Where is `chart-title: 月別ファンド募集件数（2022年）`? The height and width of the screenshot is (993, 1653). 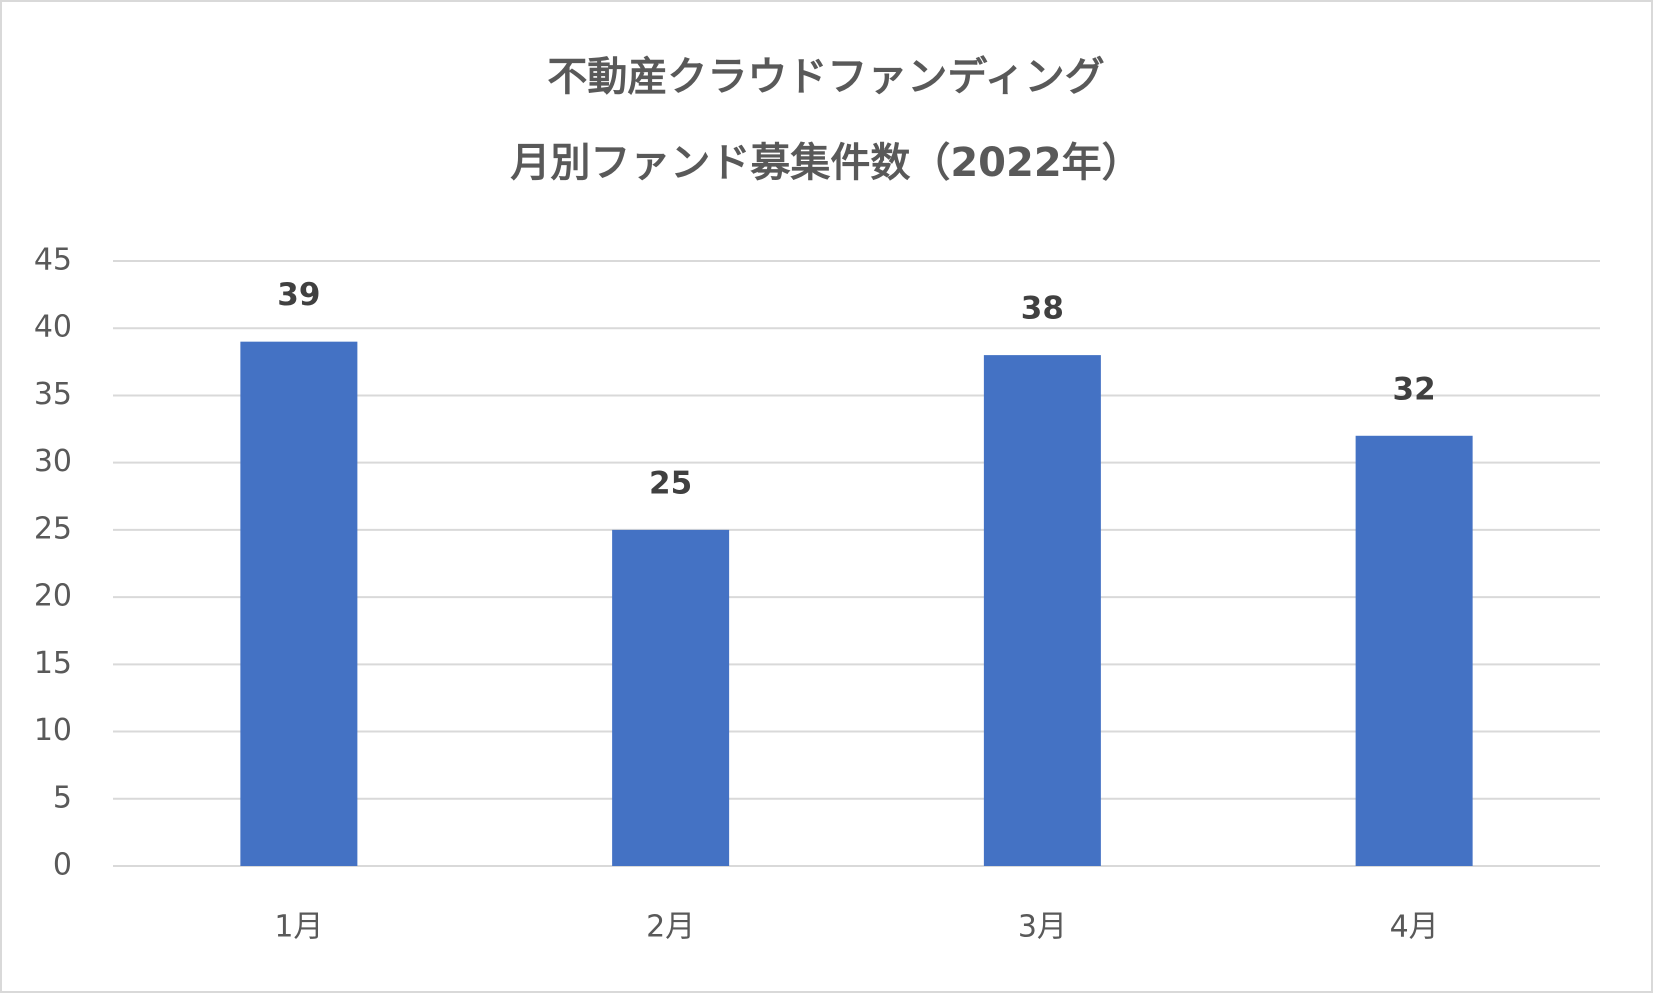
chart-title: 月別ファンド募集件数（2022年） is located at coordinates (825, 163).